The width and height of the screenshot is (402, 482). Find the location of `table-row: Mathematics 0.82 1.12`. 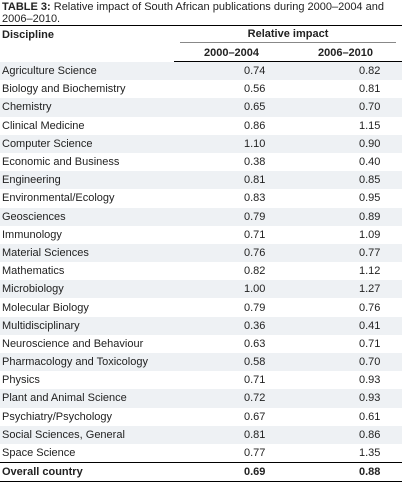

table-row: Mathematics 0.82 1.12 is located at coordinates (201, 271).